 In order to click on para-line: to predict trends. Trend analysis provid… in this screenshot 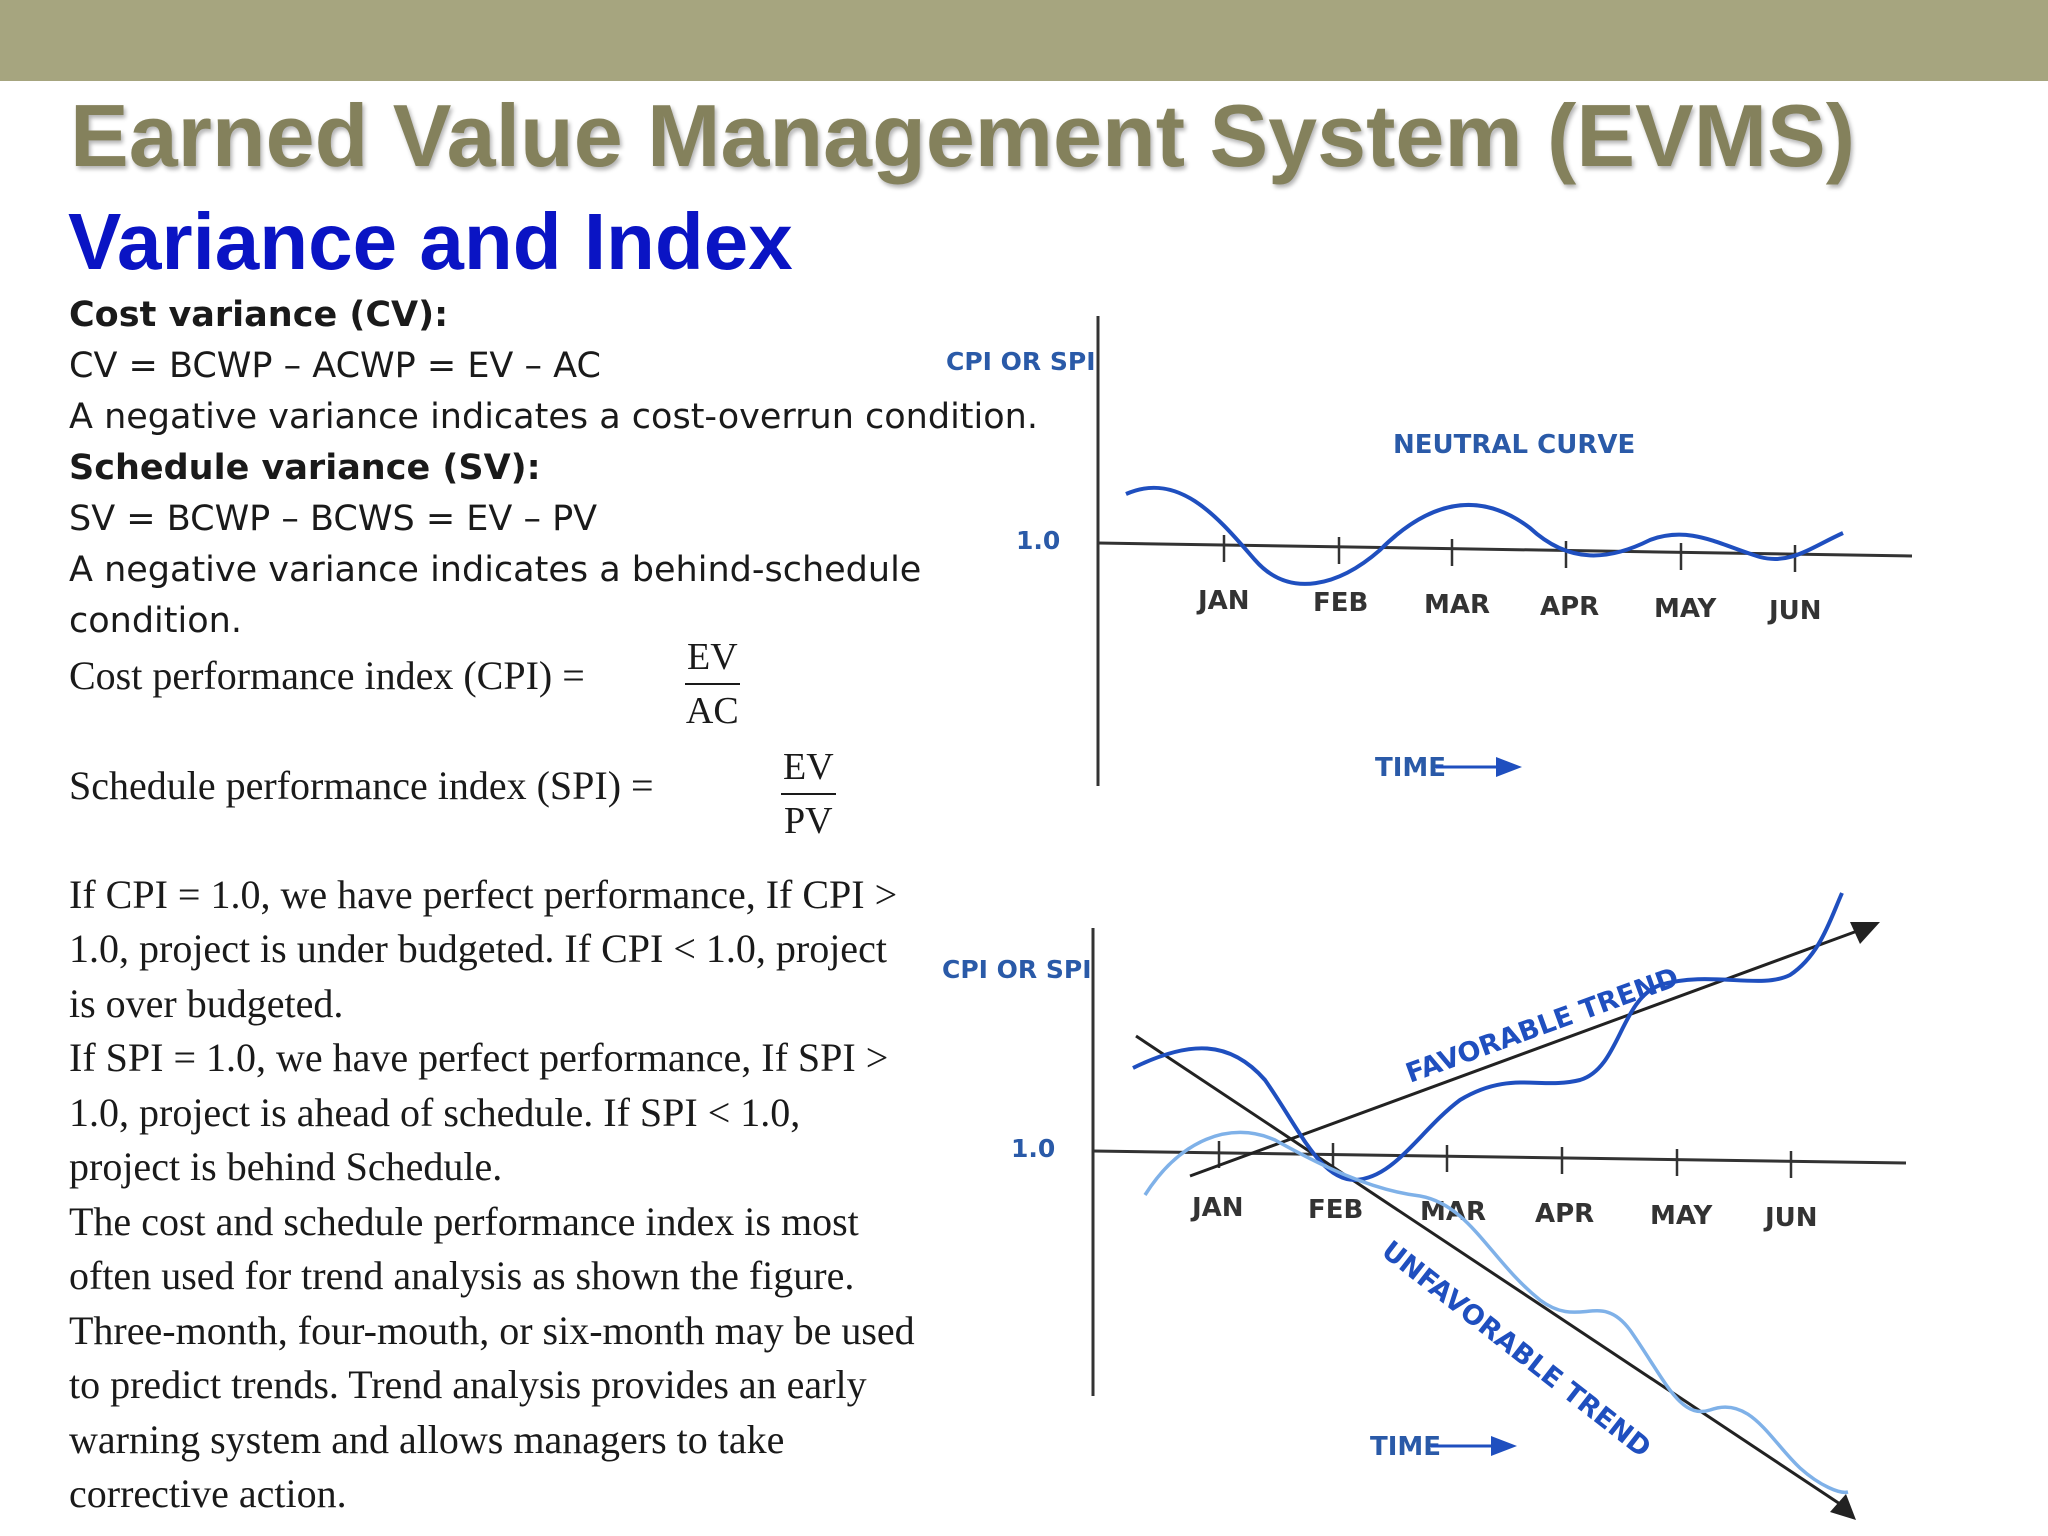, I will do `click(468, 1384)`.